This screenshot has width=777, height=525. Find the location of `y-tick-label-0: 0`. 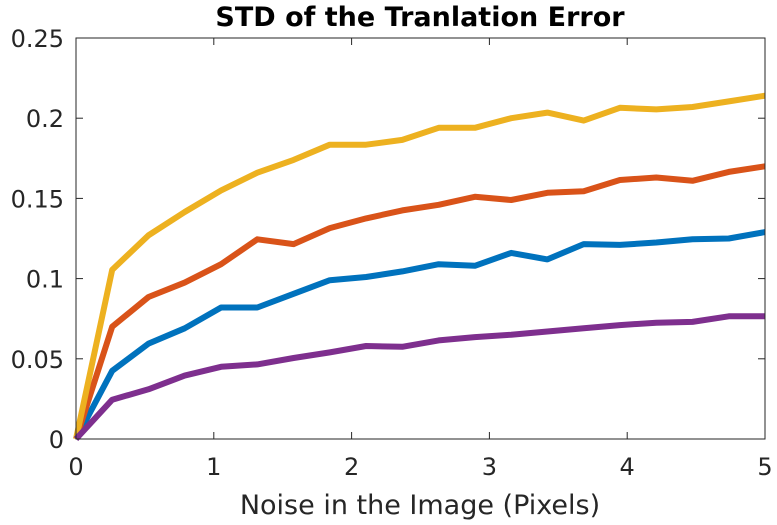

y-tick-label-0: 0 is located at coordinates (56, 440).